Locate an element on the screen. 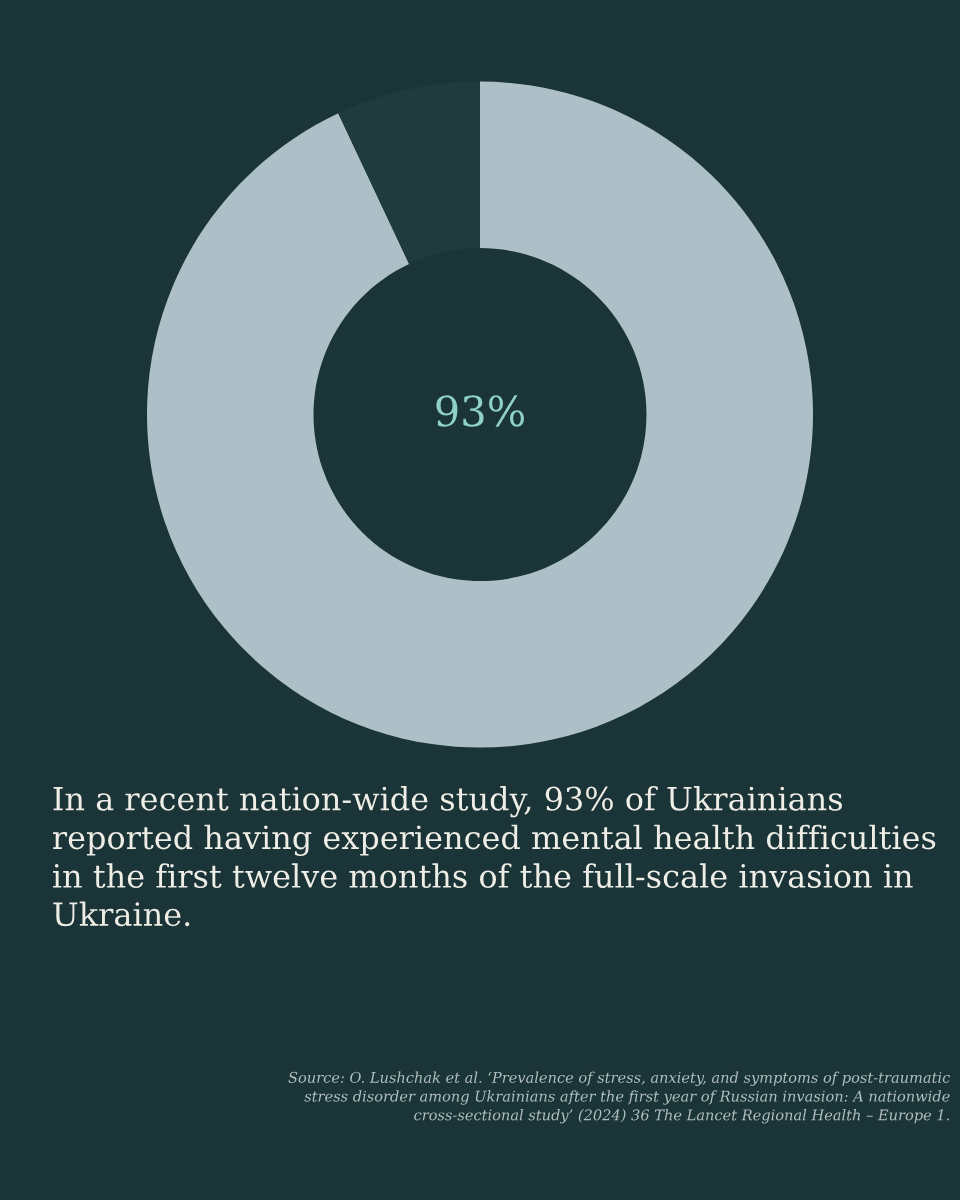 The width and height of the screenshot is (960, 1200). donut-slice is located at coordinates (409, 172).